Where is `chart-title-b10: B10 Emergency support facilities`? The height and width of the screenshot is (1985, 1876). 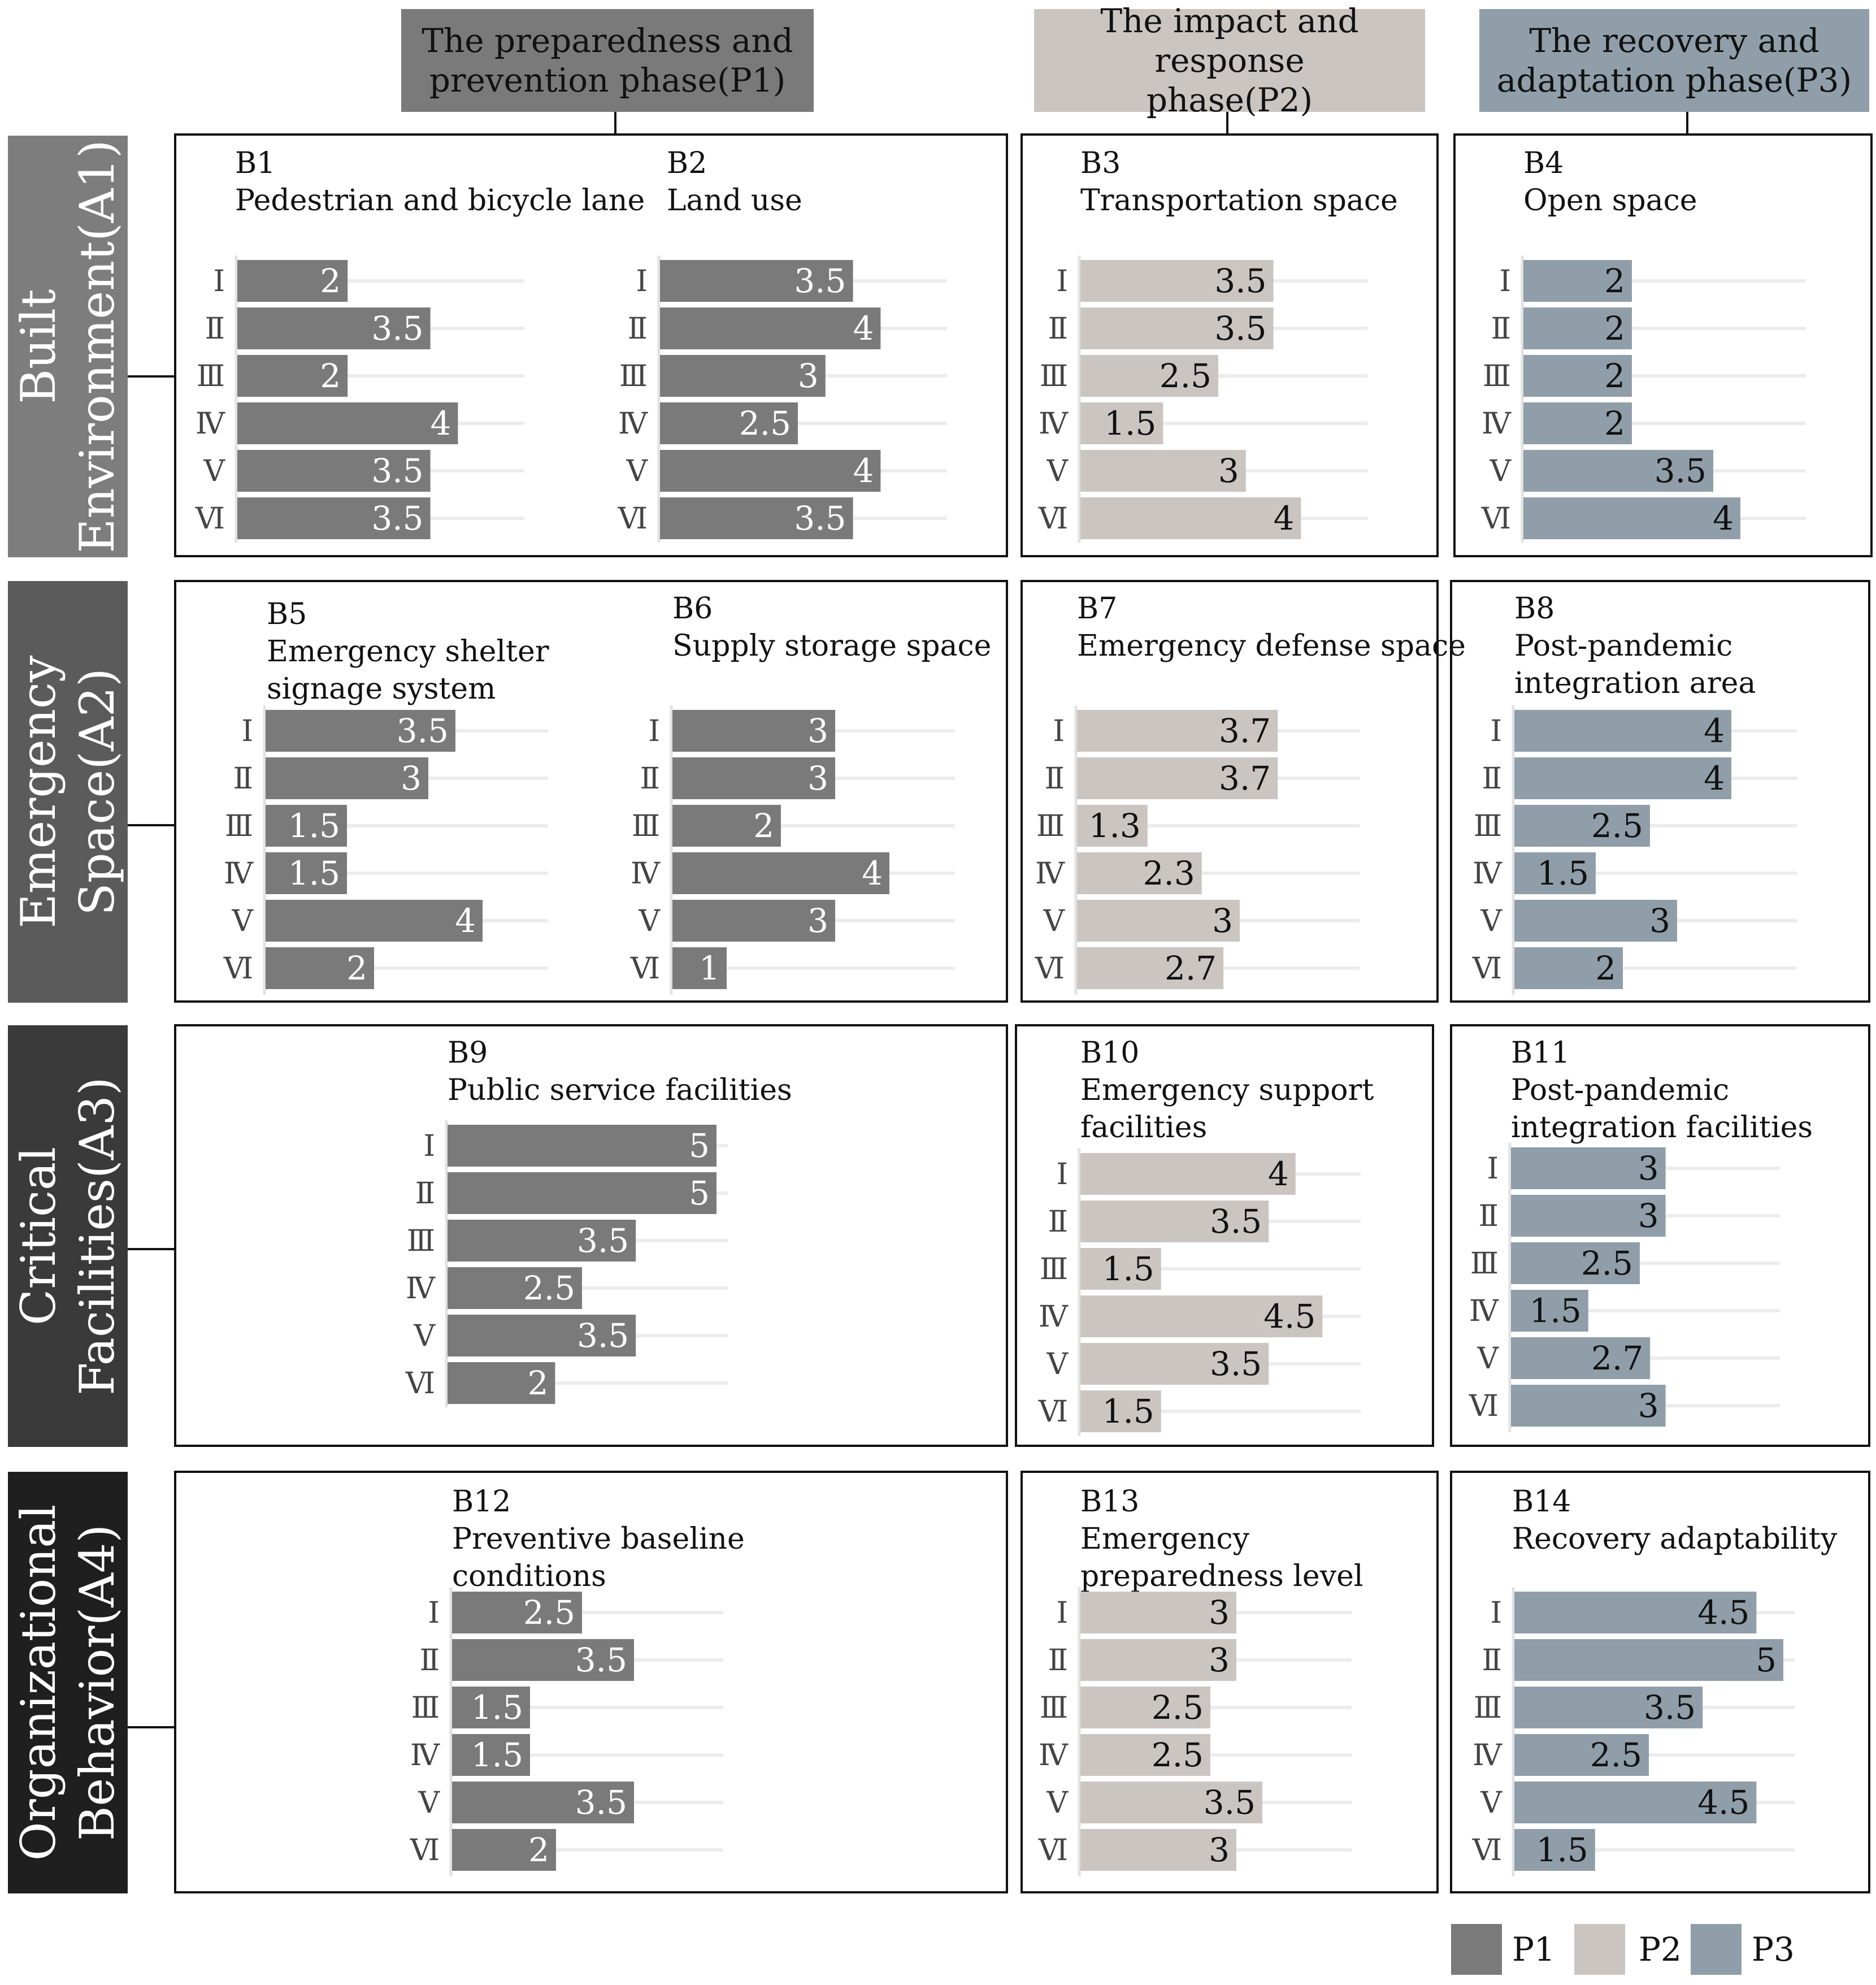 chart-title-b10: B10 Emergency support facilities is located at coordinates (1227, 1090).